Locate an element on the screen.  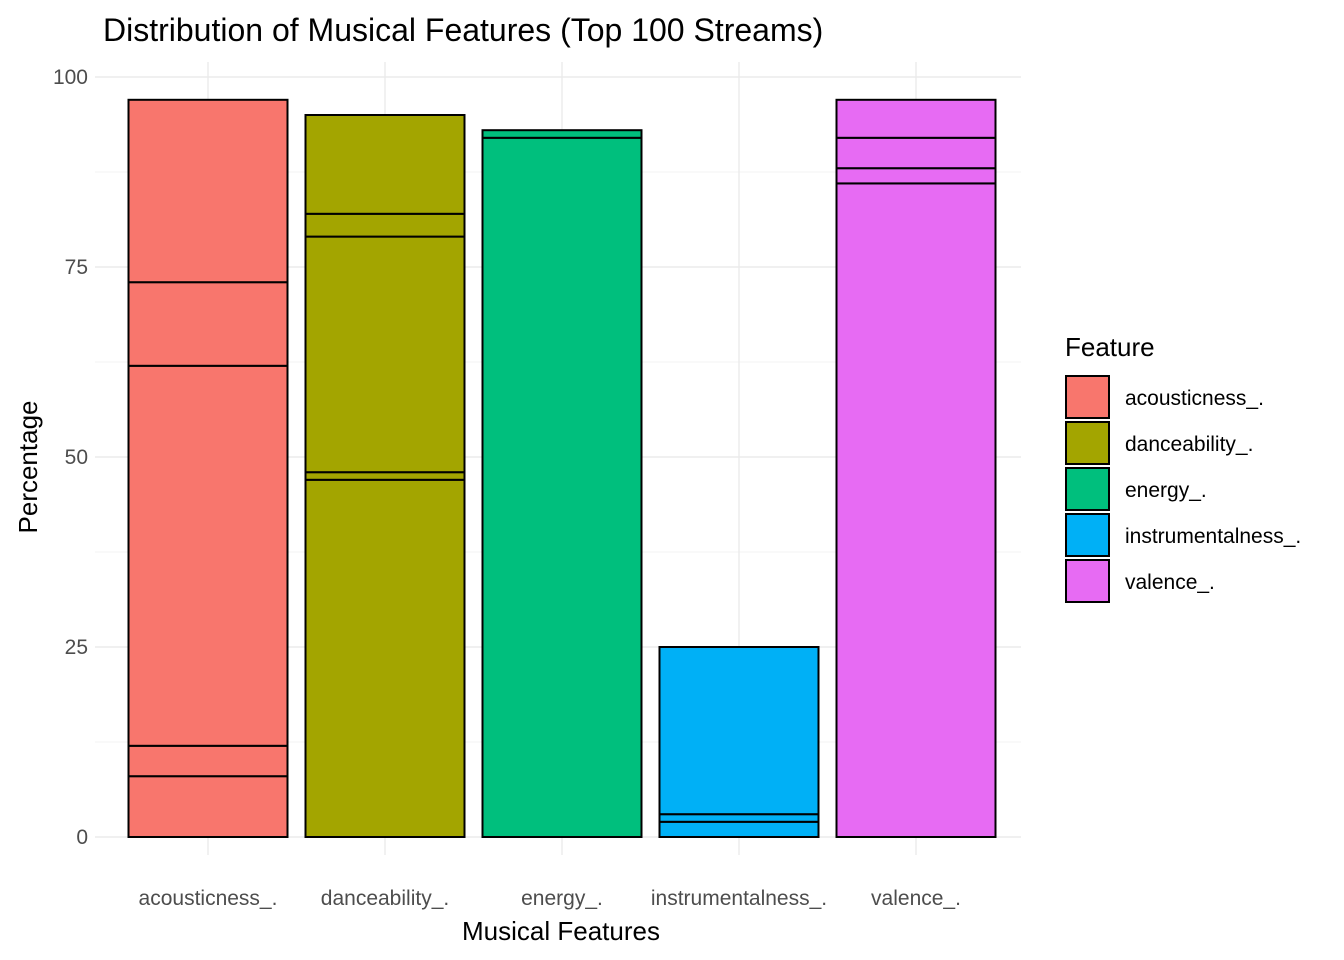
x-tick-label: acousticness_. is located at coordinates (208, 898).